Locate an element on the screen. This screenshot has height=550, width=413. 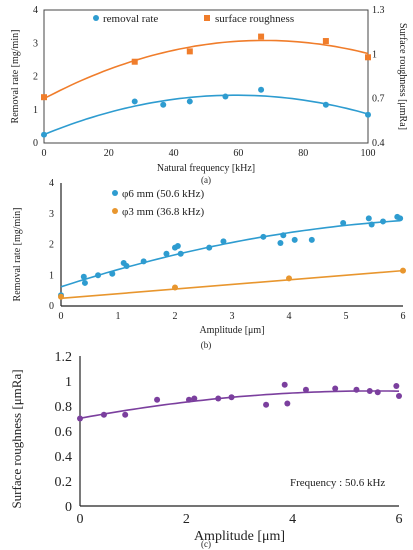
panel-c-x-tick-label: 0 is located at coordinates (80, 519).